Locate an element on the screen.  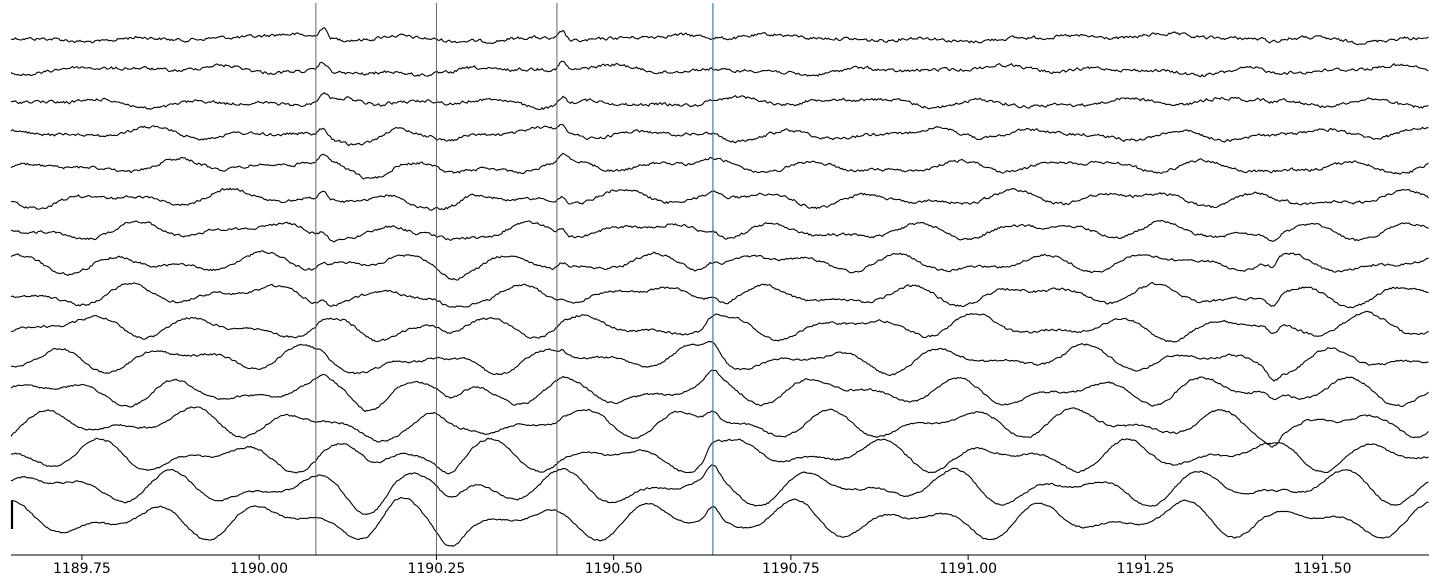
x-tick-label-3: 1190.25 is located at coordinates (436, 568).